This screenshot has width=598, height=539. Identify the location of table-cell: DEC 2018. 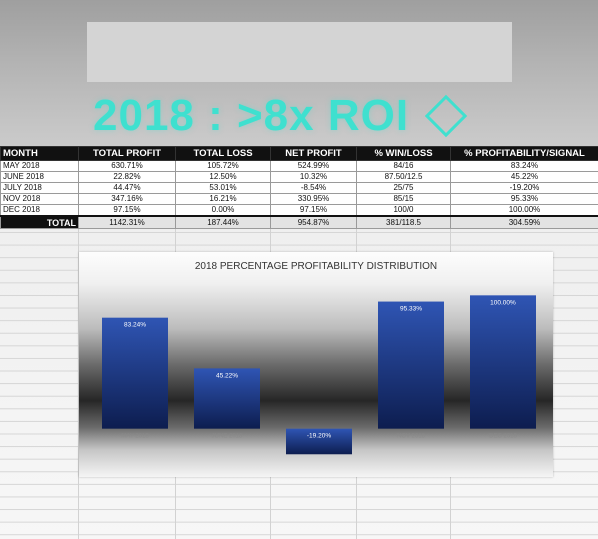
(39, 210).